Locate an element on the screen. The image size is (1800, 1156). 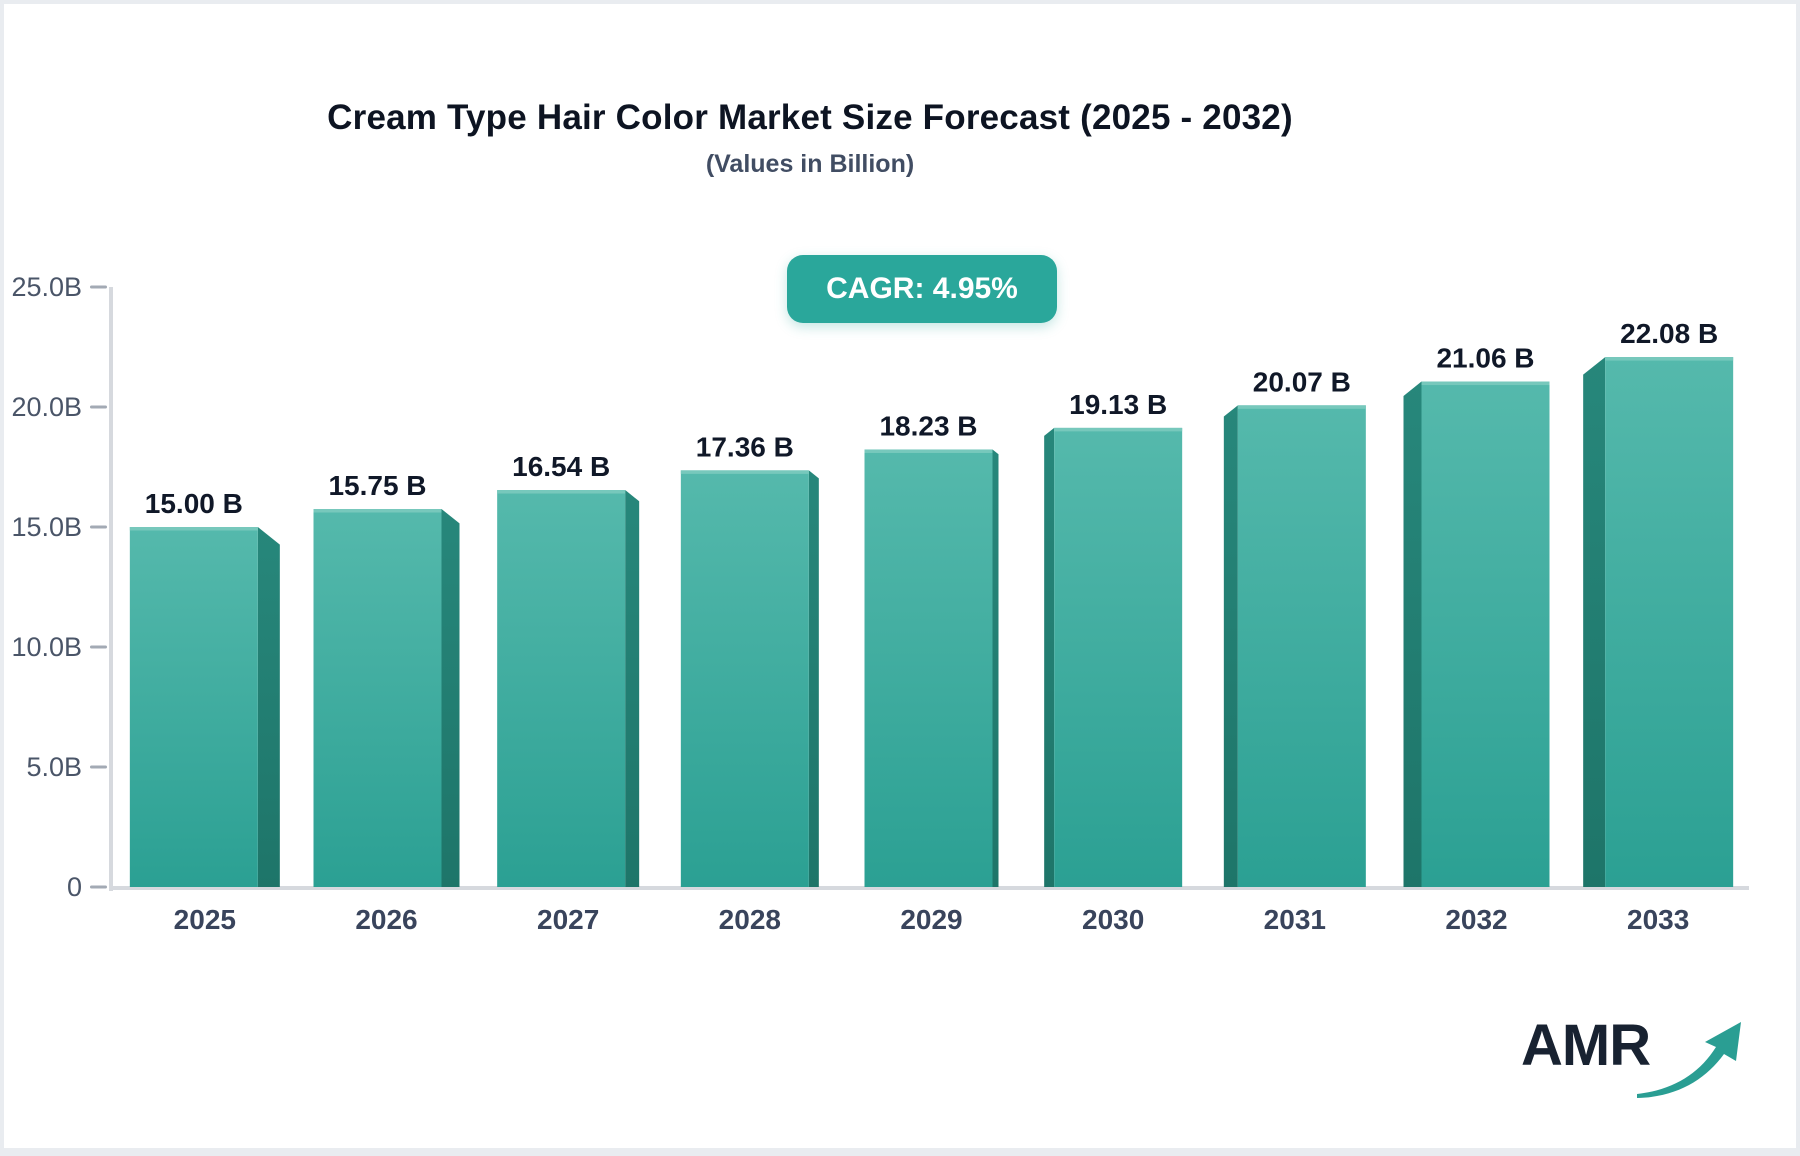
bar-2032 is located at coordinates (1476, 634).